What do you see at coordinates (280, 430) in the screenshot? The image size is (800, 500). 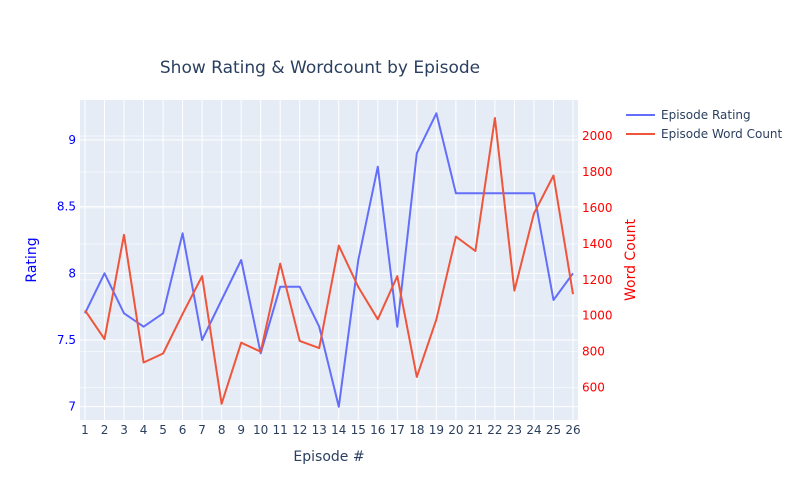 I see `x-tick-label: 11` at bounding box center [280, 430].